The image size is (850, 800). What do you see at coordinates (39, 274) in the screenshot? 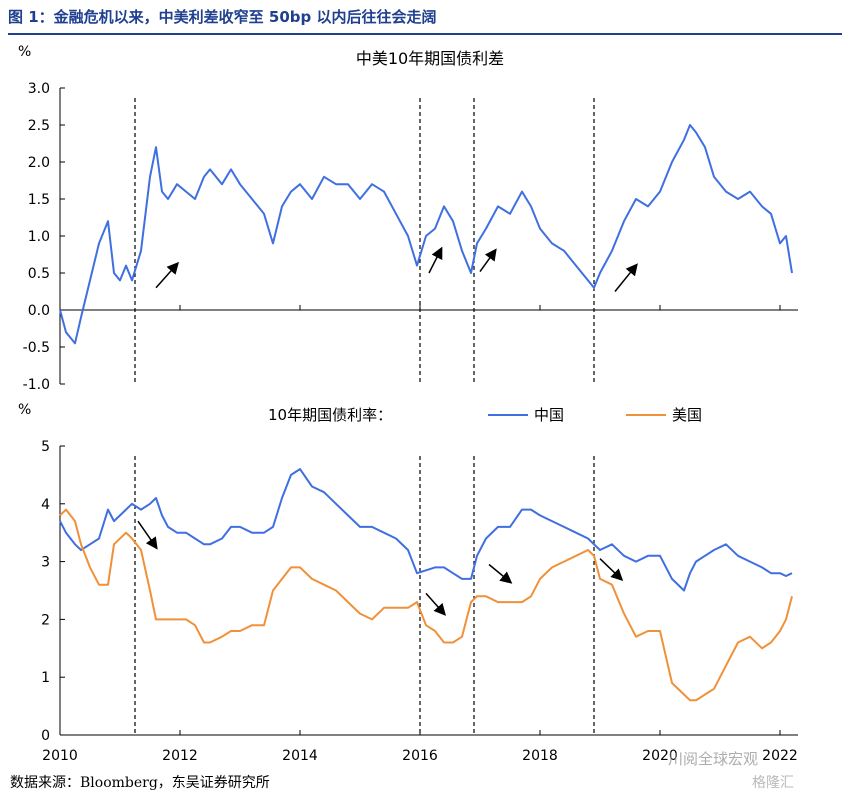
I see `y-tick-label: 0.5` at bounding box center [39, 274].